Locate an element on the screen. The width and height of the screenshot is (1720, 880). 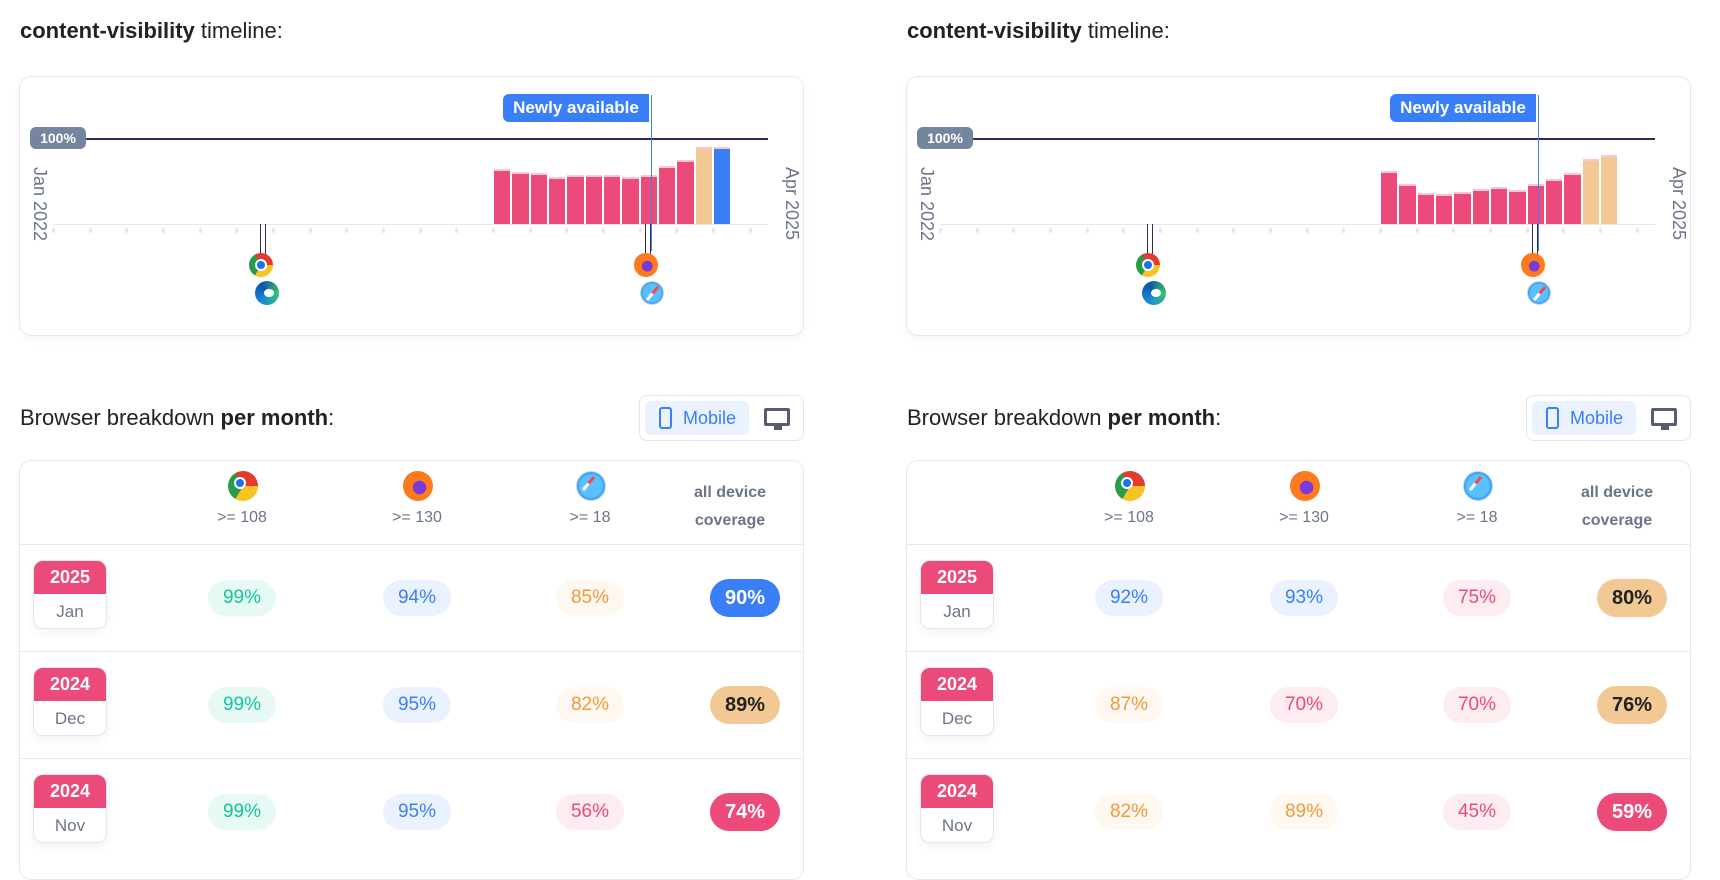
edge-icon is located at coordinates (1153, 293).